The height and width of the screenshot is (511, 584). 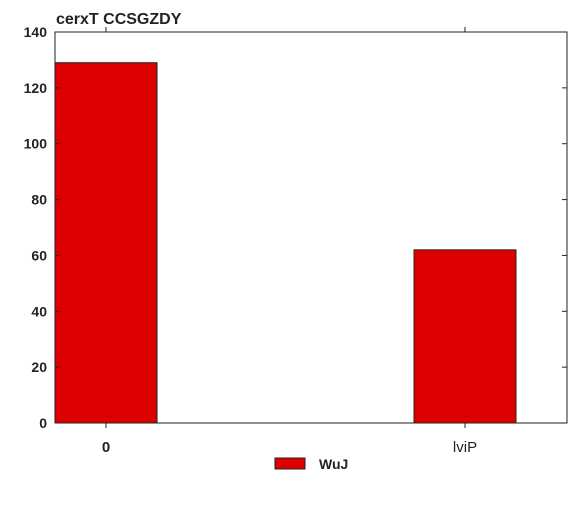 I want to click on chart-title: cerxT CCSGZDY, so click(x=119, y=19).